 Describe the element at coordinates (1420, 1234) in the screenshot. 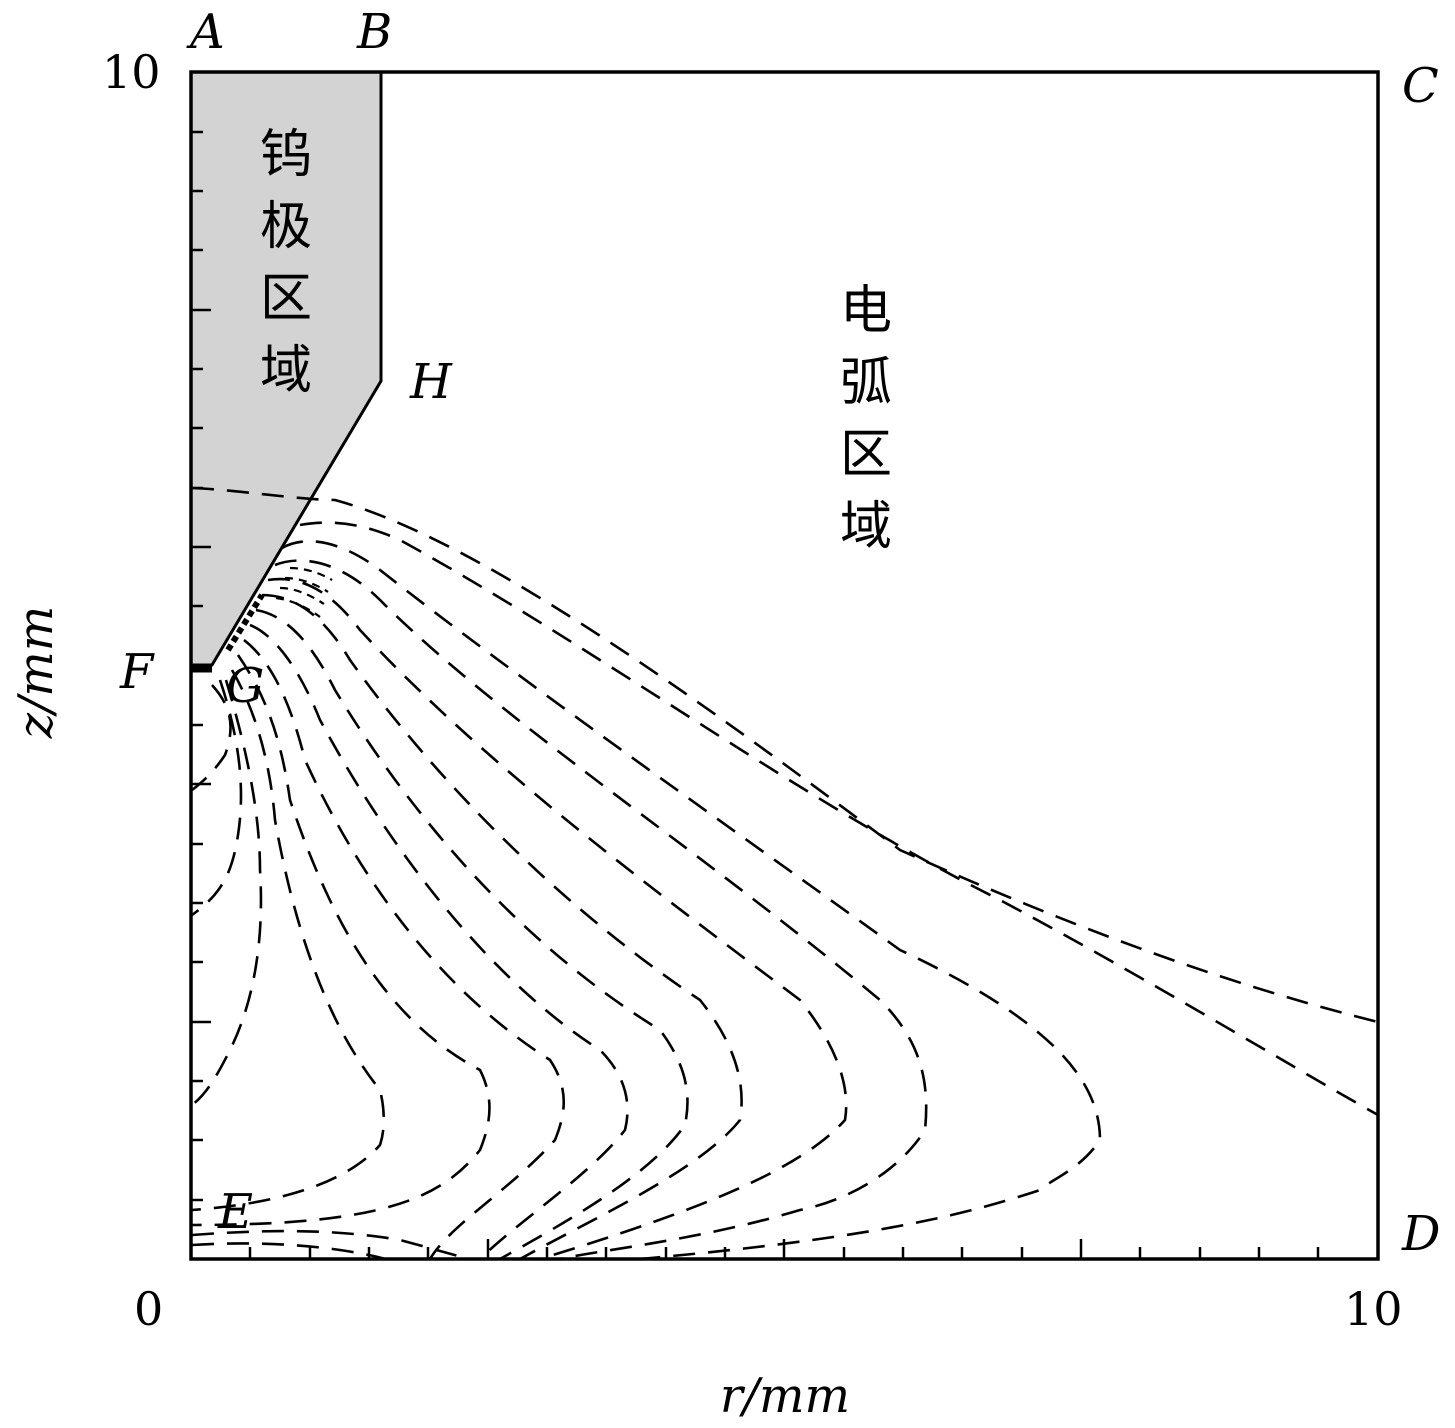

I see `point-label-d: D` at that location.